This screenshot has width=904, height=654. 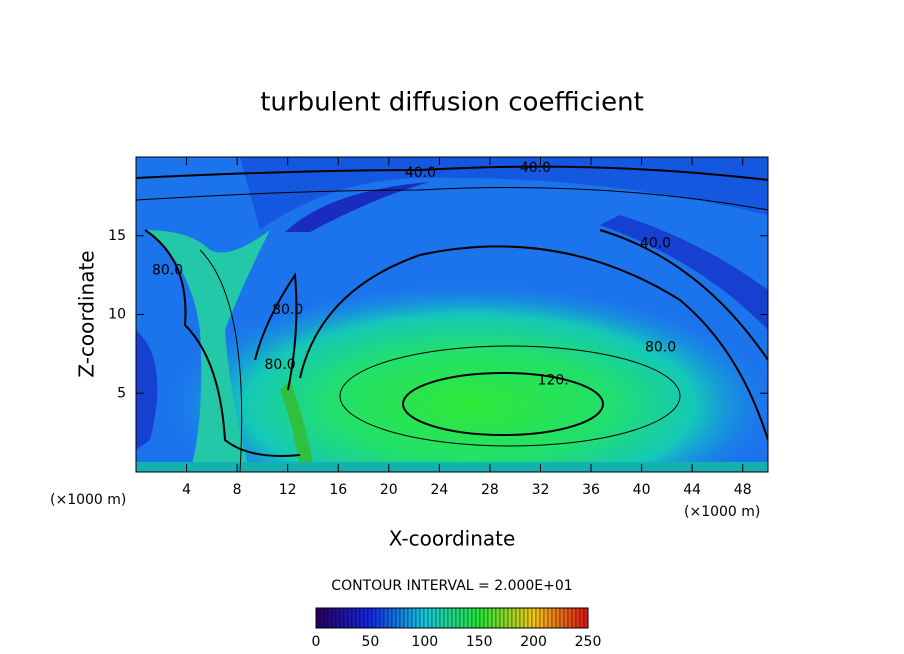 What do you see at coordinates (186, 490) in the screenshot?
I see `x-tick-label: 4` at bounding box center [186, 490].